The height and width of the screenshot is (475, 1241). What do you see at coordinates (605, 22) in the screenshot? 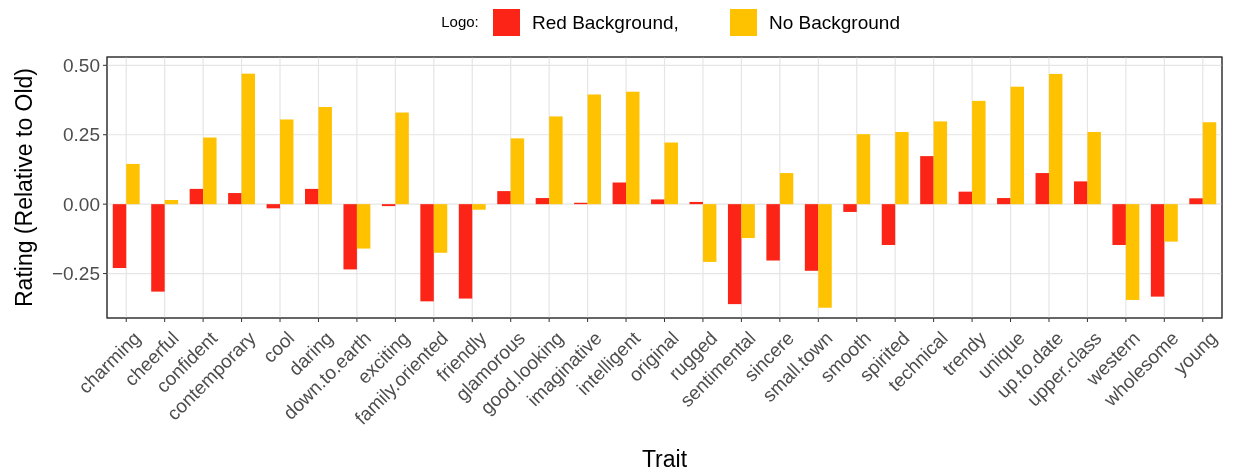
I see `legend-label: Red Background,` at bounding box center [605, 22].